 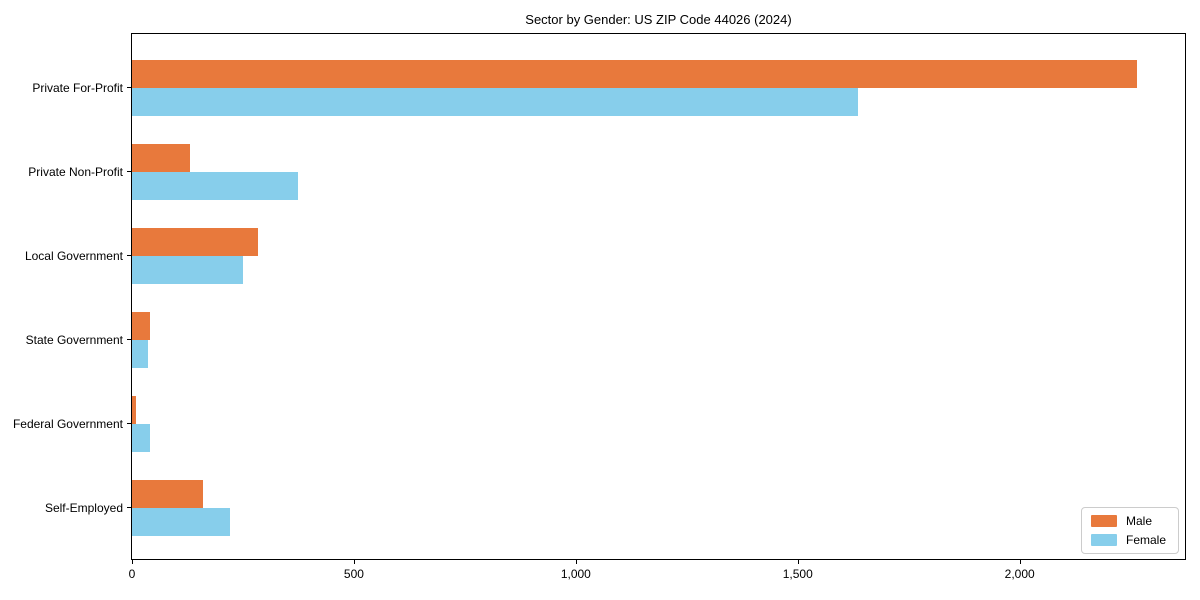 I want to click on y-axis-label: Private Non-Profit, so click(x=75, y=171).